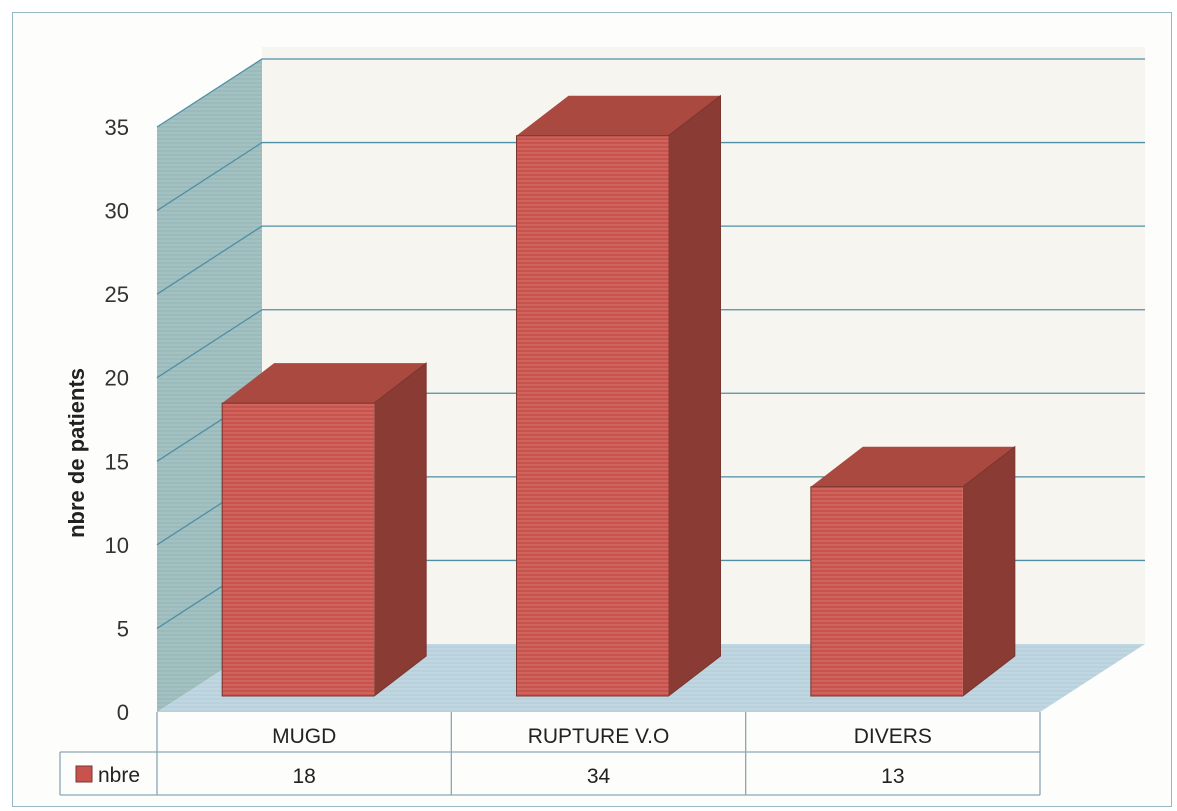 The height and width of the screenshot is (811, 1177). What do you see at coordinates (76, 453) in the screenshot?
I see `y-axis-title: nbre de patients` at bounding box center [76, 453].